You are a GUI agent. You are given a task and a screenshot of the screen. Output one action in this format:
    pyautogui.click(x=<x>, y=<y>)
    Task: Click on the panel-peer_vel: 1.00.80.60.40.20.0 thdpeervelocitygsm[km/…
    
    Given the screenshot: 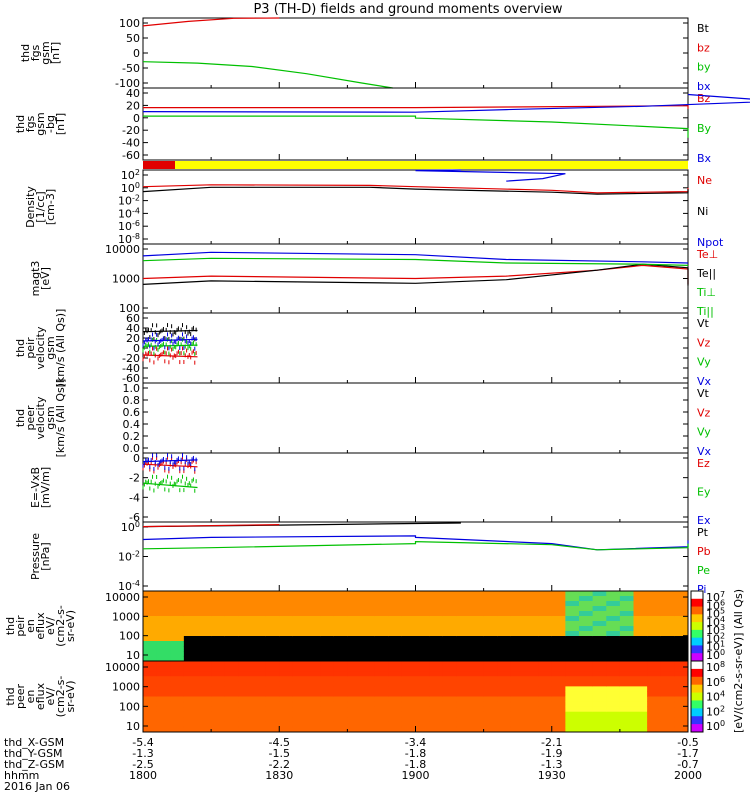 What is the action you would take?
    pyautogui.click(x=363, y=418)
    